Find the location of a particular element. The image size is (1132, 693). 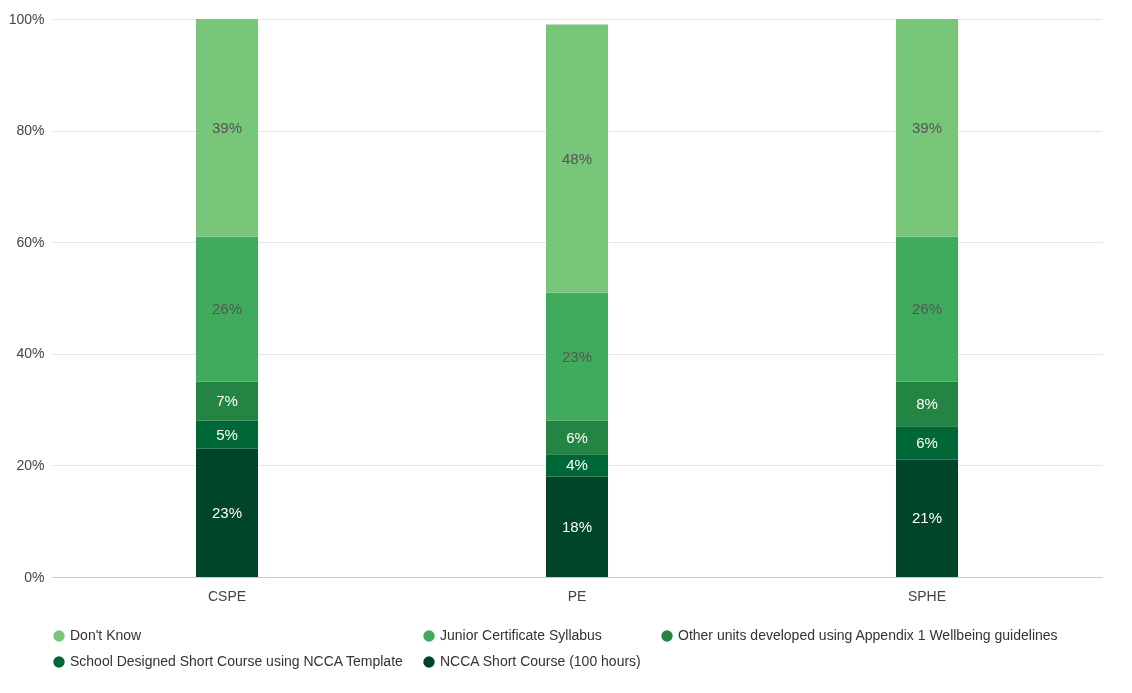

legend-label: Don't Know is located at coordinates (106, 635).